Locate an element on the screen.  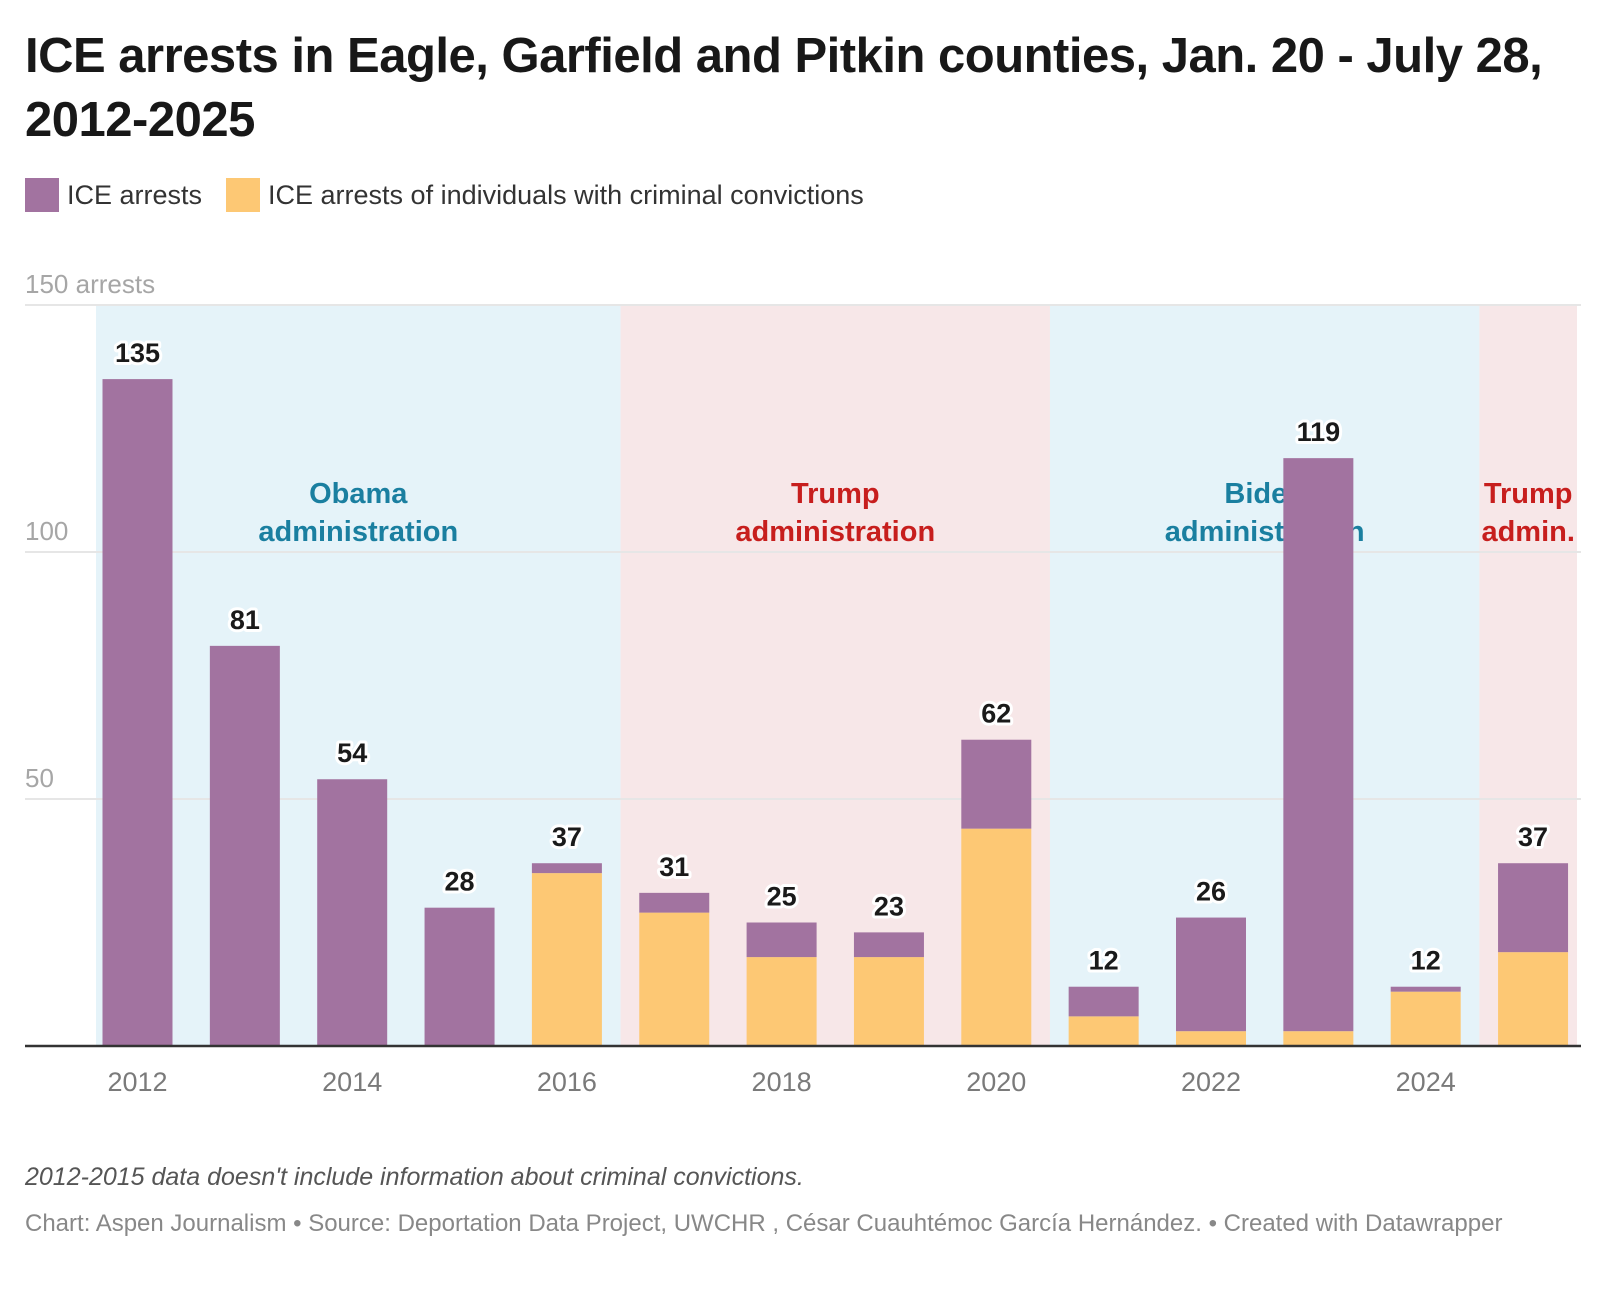
x-axis-ticks: 2012 2014 2016 2018 2020 2022 2024 is located at coordinates (781, 1082).